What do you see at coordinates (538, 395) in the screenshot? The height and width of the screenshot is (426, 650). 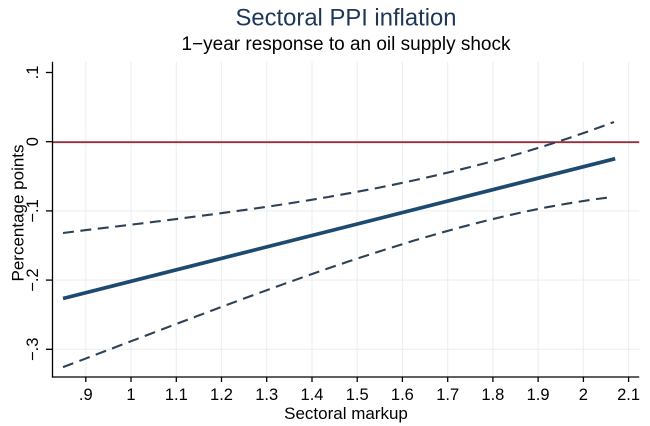 I see `svg-text: 1.9` at bounding box center [538, 395].